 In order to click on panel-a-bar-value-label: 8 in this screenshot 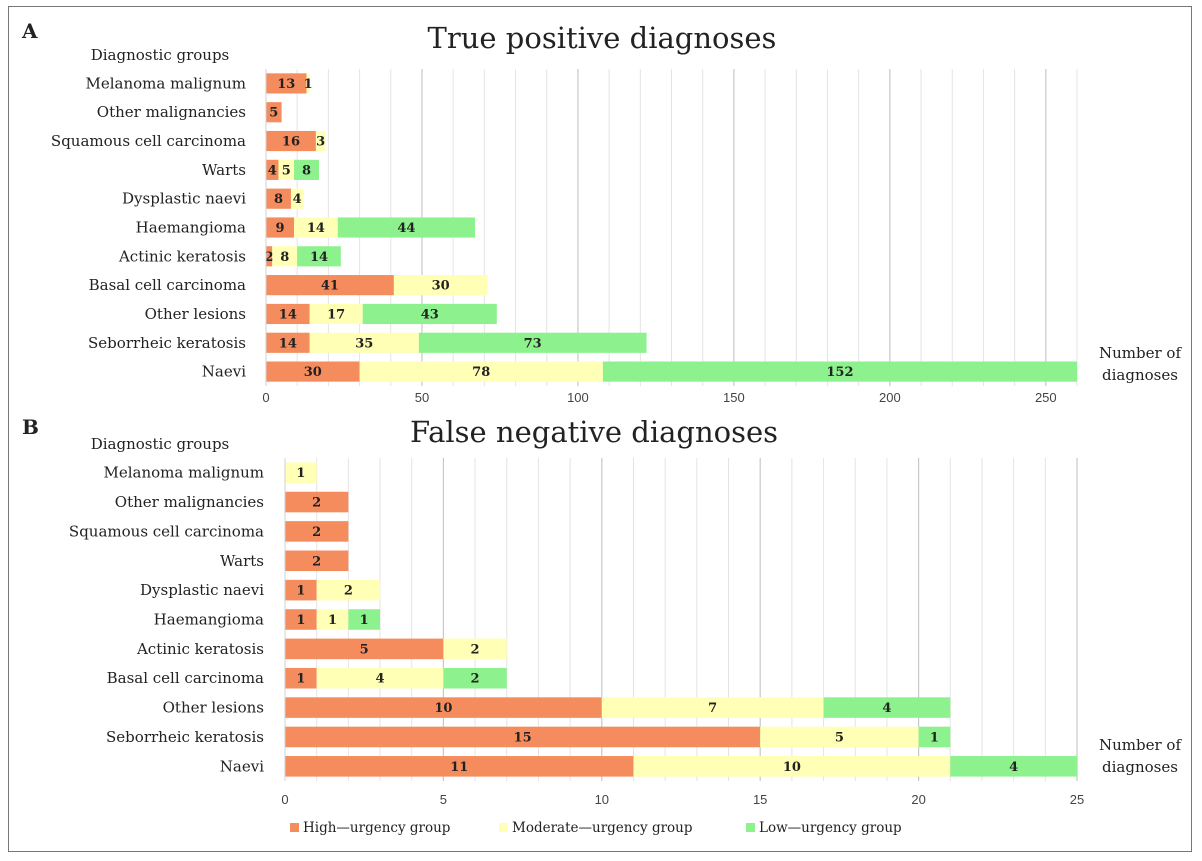, I will do `click(278, 199)`.